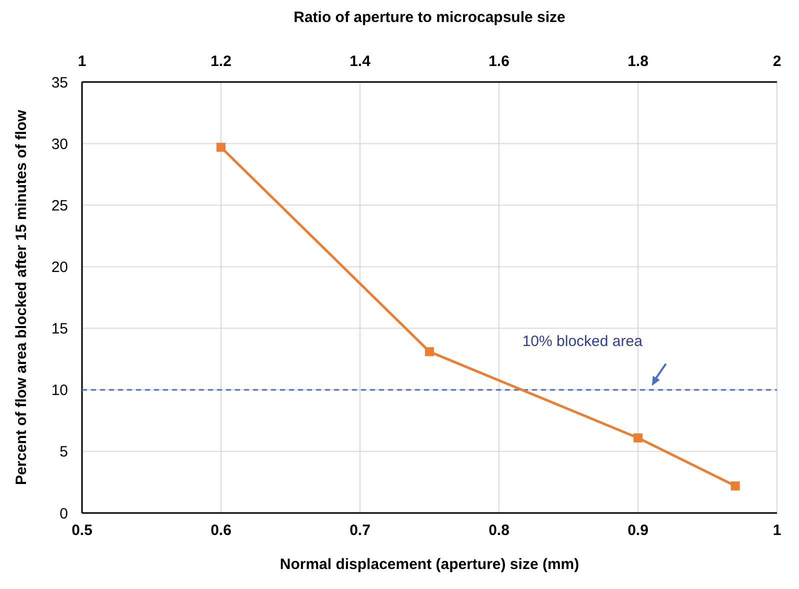 The height and width of the screenshot is (589, 799). What do you see at coordinates (638, 530) in the screenshot?
I see `x-tick-label: 0.9` at bounding box center [638, 530].